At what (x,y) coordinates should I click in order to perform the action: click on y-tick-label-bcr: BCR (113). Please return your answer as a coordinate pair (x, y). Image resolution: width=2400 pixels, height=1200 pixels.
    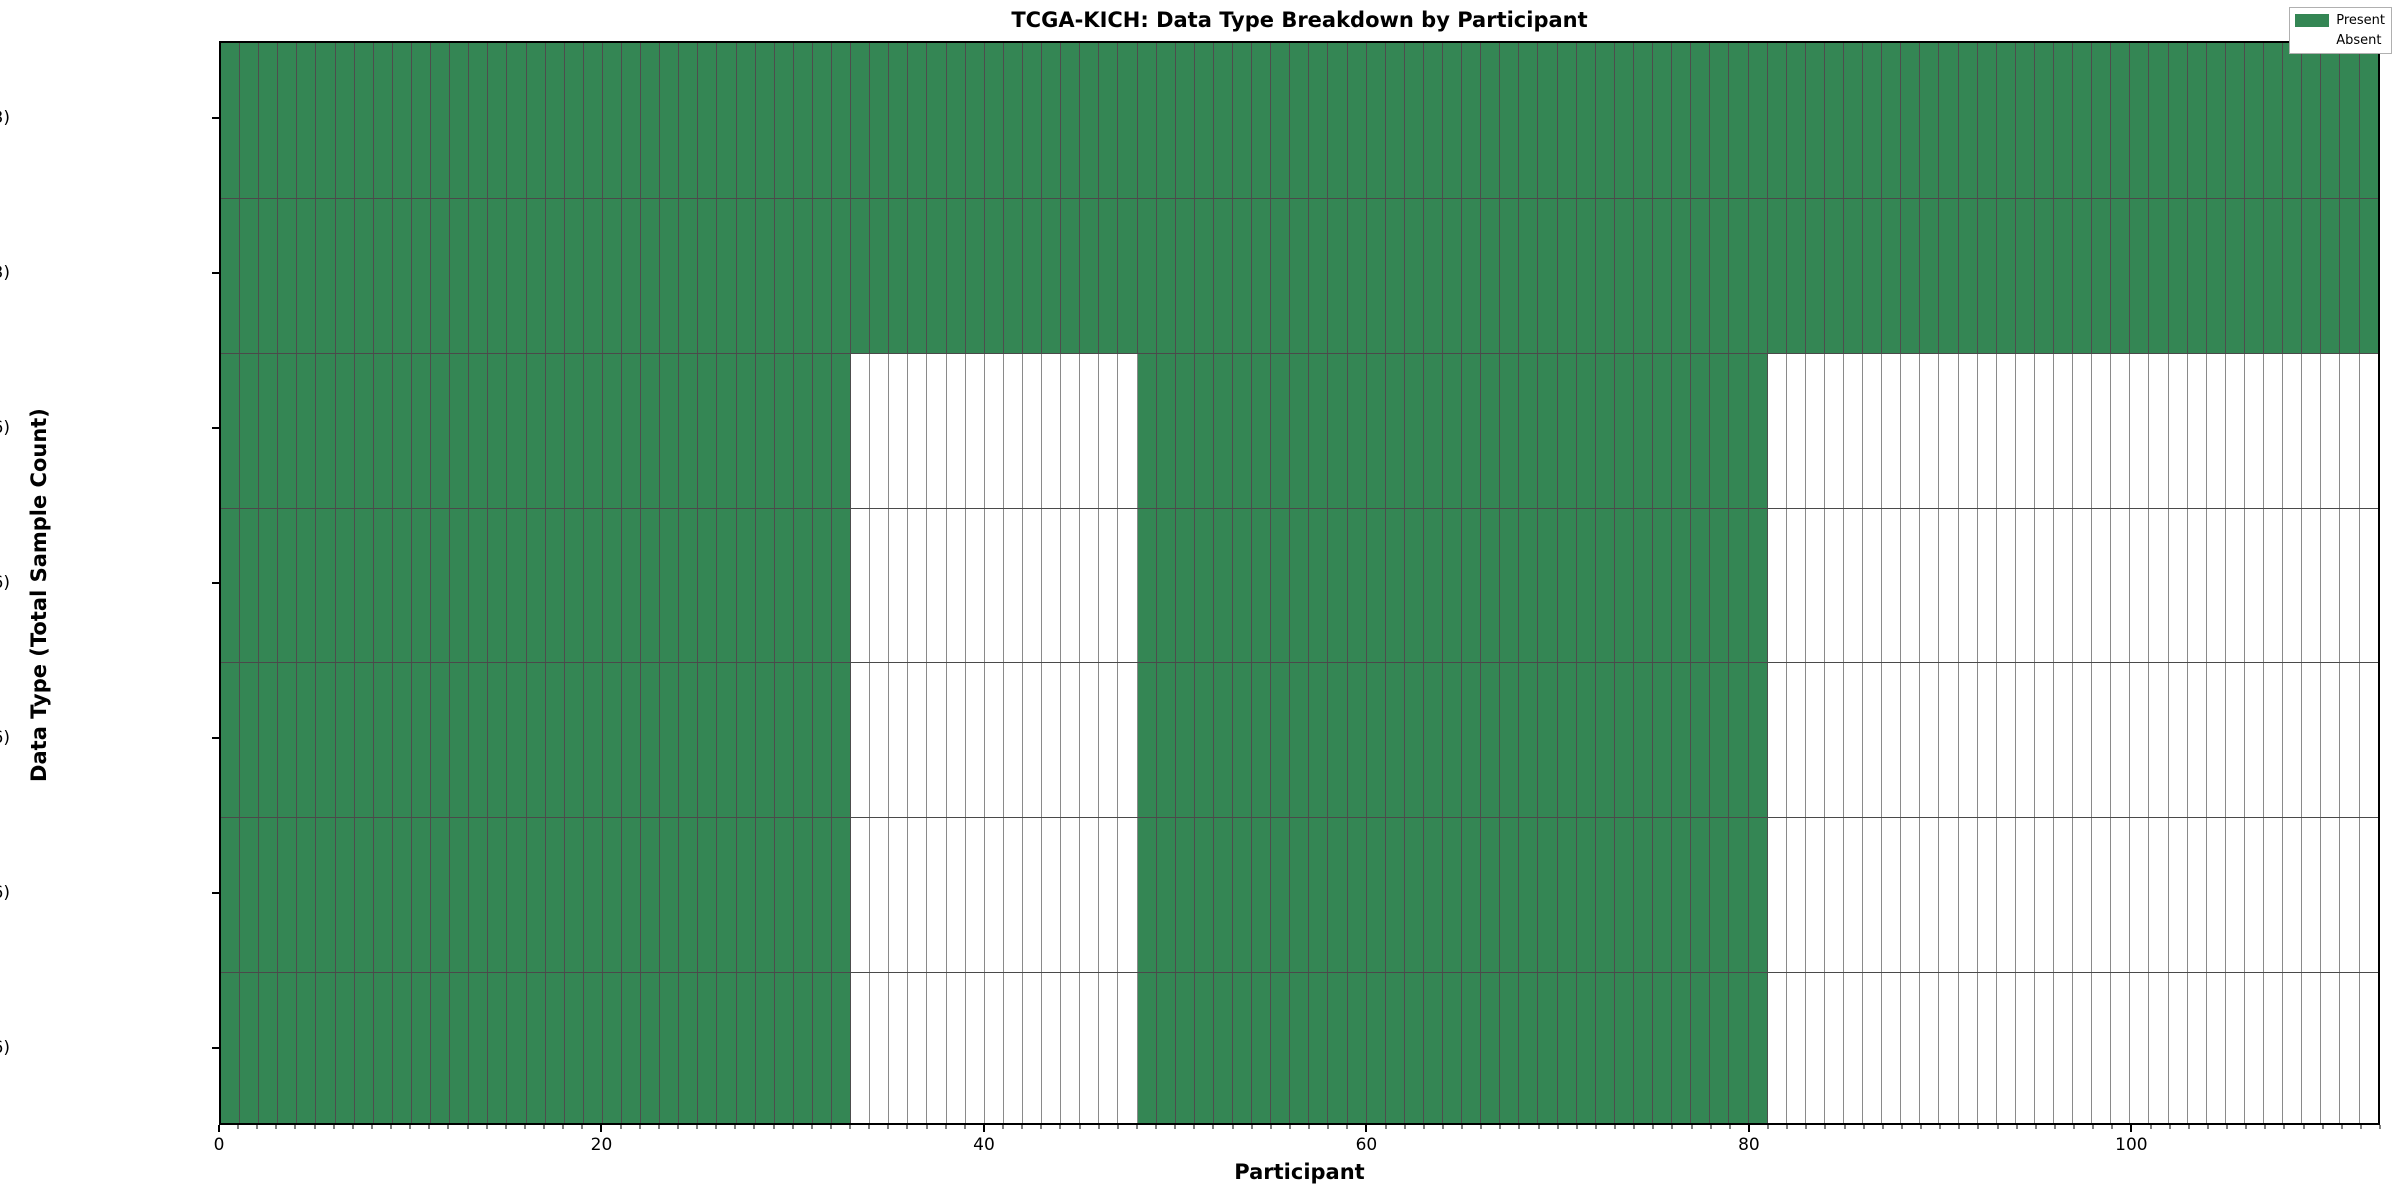
    Looking at the image, I should click on (5, 118).